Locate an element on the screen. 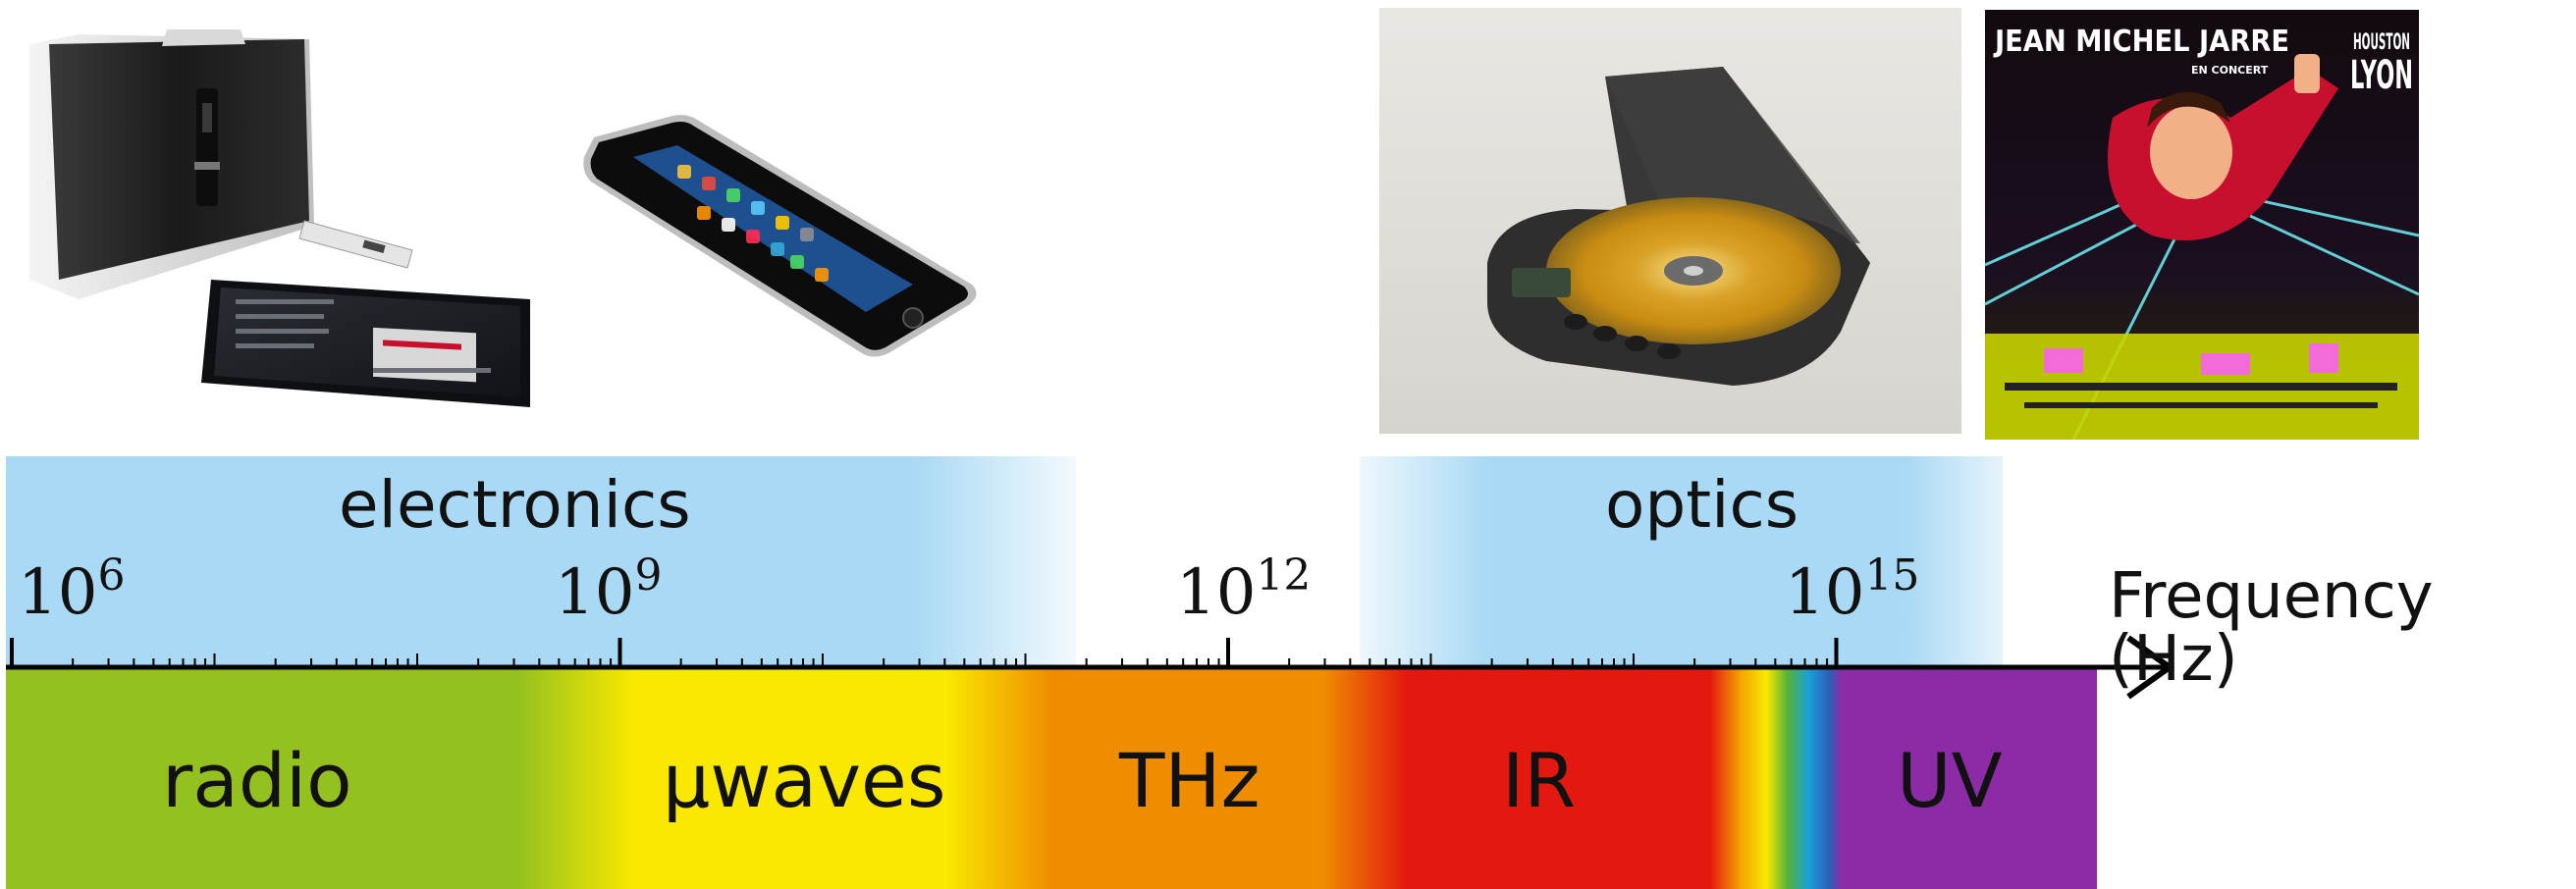 The image size is (2576, 889). optics-label: optics is located at coordinates (1702, 505).